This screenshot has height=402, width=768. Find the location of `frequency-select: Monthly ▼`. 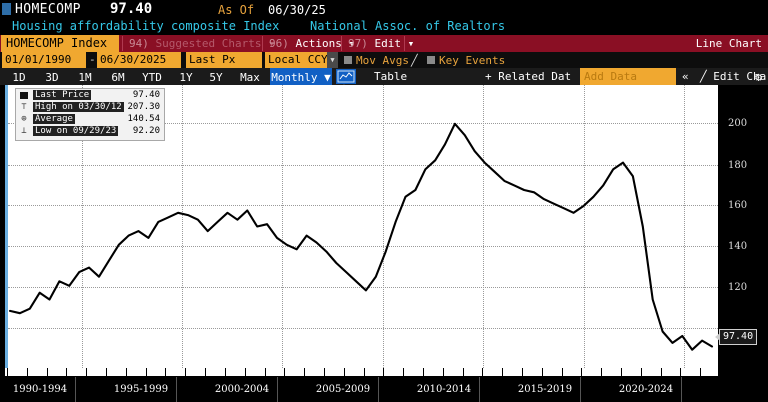

frequency-select: Monthly ▼ is located at coordinates (301, 76).